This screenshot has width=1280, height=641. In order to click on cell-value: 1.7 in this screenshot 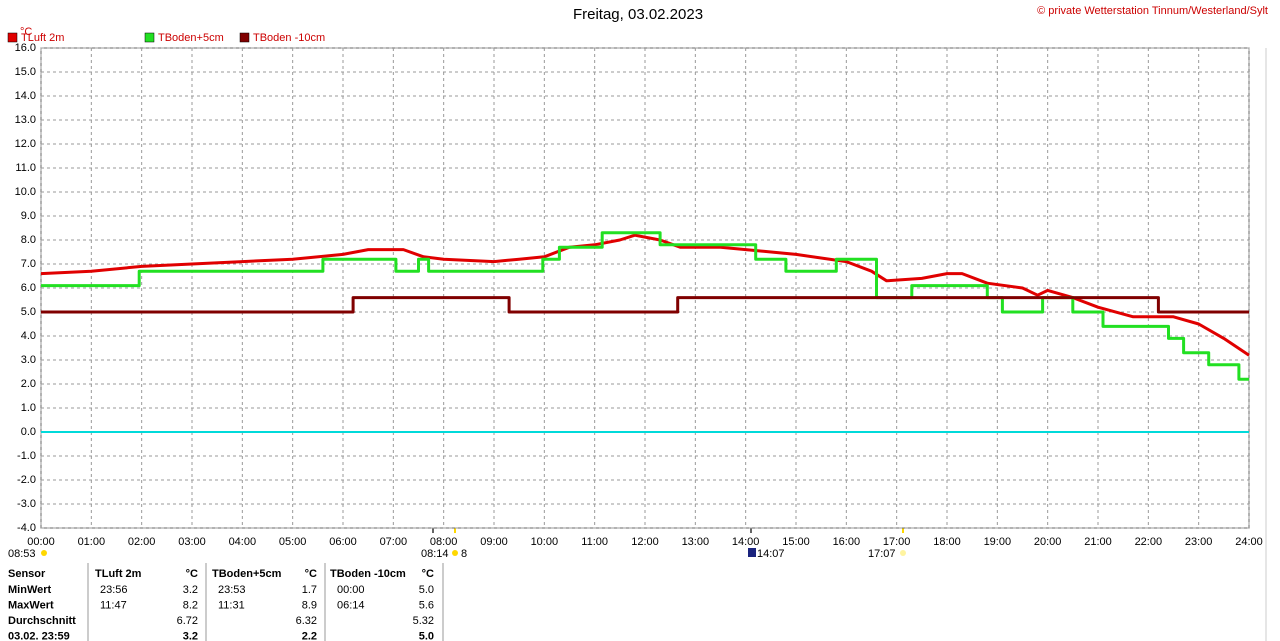, I will do `click(309, 590)`.